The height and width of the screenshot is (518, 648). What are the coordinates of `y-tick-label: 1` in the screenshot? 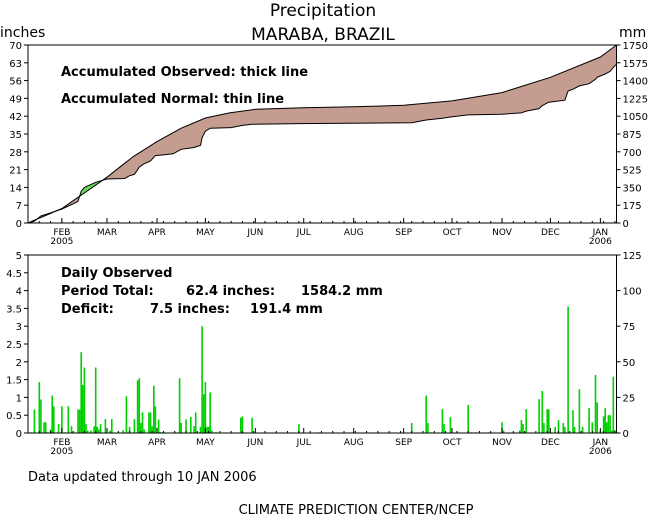 It's located at (19, 398).